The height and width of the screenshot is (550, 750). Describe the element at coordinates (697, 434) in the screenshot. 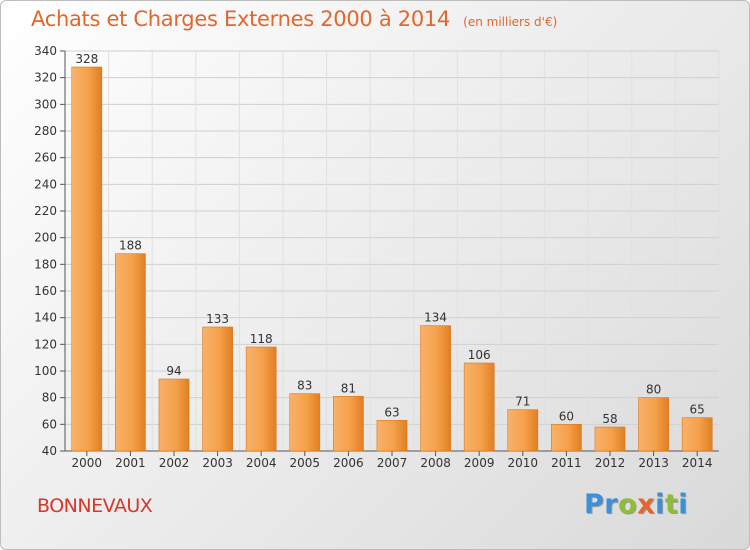

I see `bar-2014` at that location.